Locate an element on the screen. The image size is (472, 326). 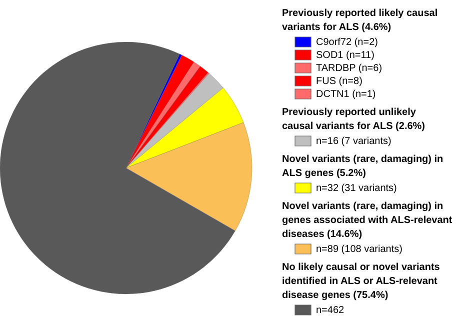
text: Previously reported unlikely causal variants for ALS (2.6%) is located at coordinates (354, 119).